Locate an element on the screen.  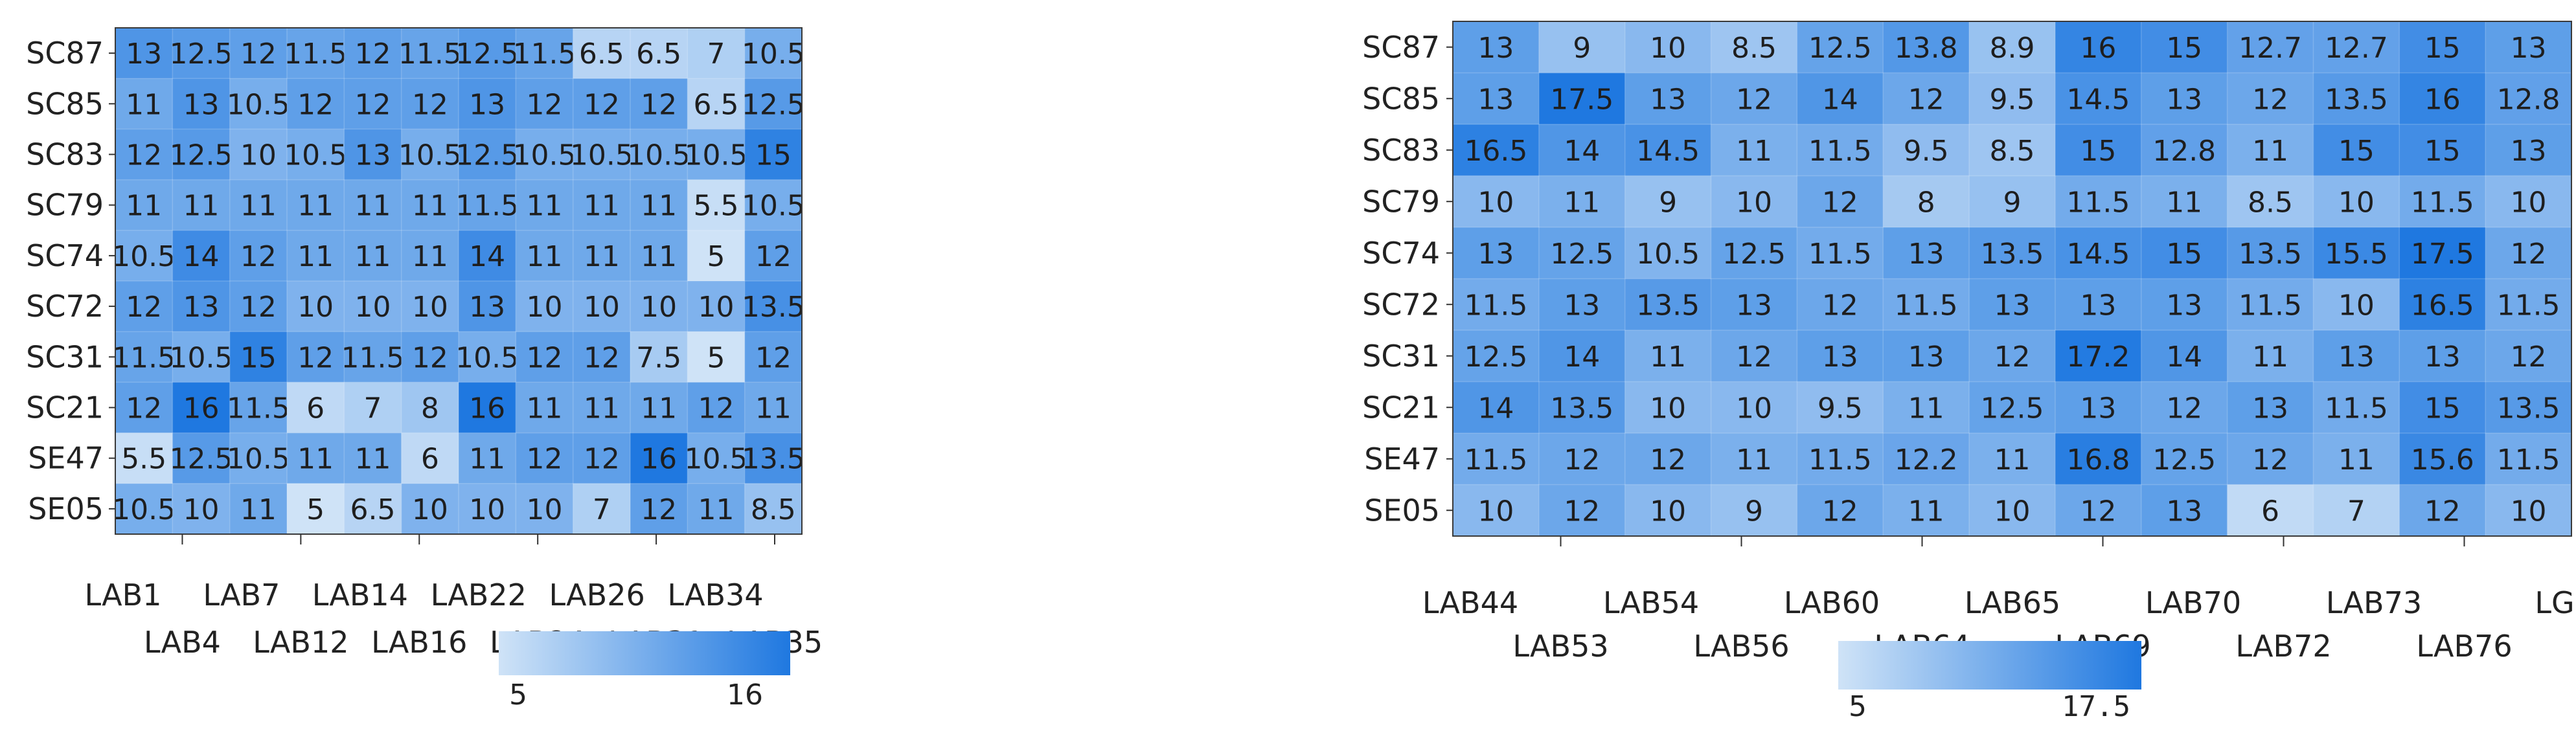
column-label: LAB44 is located at coordinates (1470, 602).